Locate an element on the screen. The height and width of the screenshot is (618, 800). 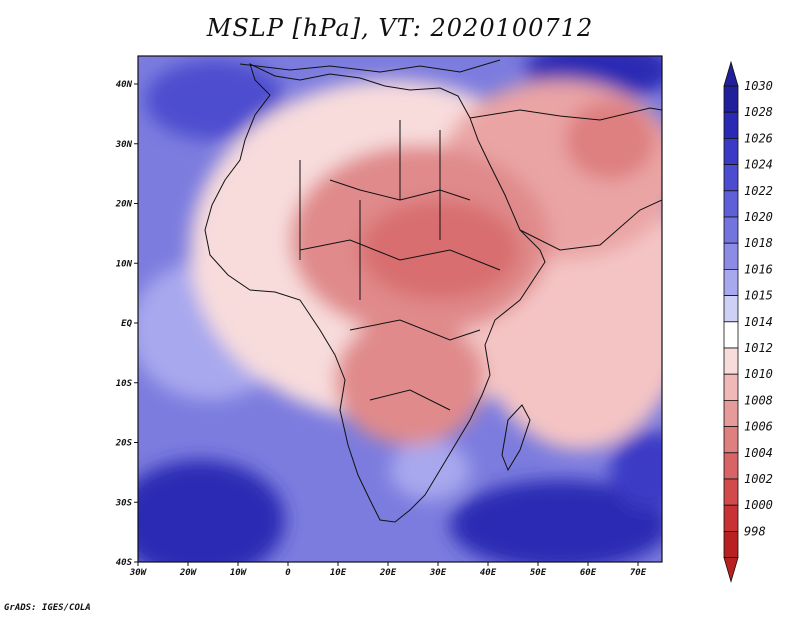
colorbar-label: 1022 is located at coordinates (758, 191).